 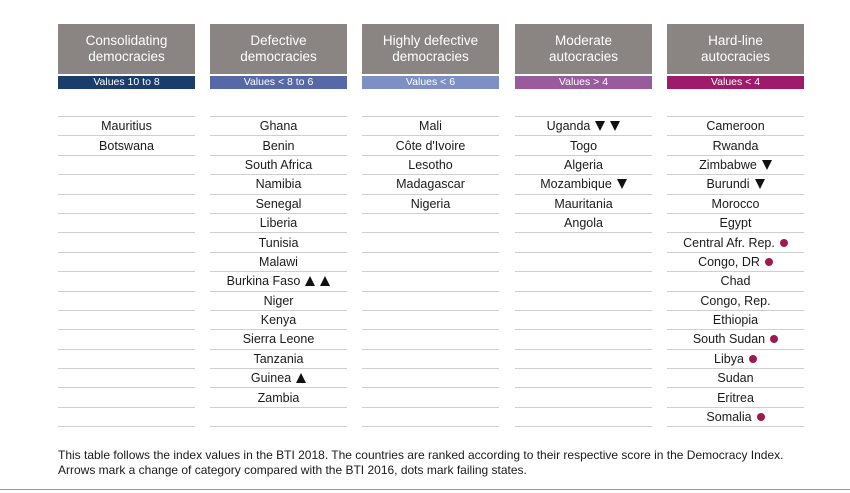 I want to click on table-cell: Namibia, so click(x=278, y=185).